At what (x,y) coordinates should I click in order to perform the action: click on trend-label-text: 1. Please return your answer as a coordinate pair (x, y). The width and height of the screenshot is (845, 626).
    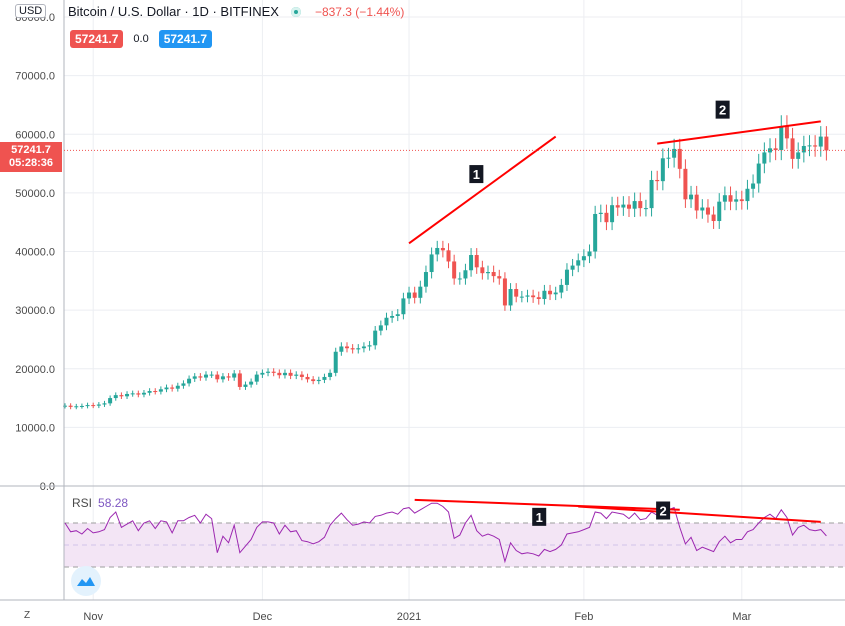
    Looking at the image, I should click on (476, 174).